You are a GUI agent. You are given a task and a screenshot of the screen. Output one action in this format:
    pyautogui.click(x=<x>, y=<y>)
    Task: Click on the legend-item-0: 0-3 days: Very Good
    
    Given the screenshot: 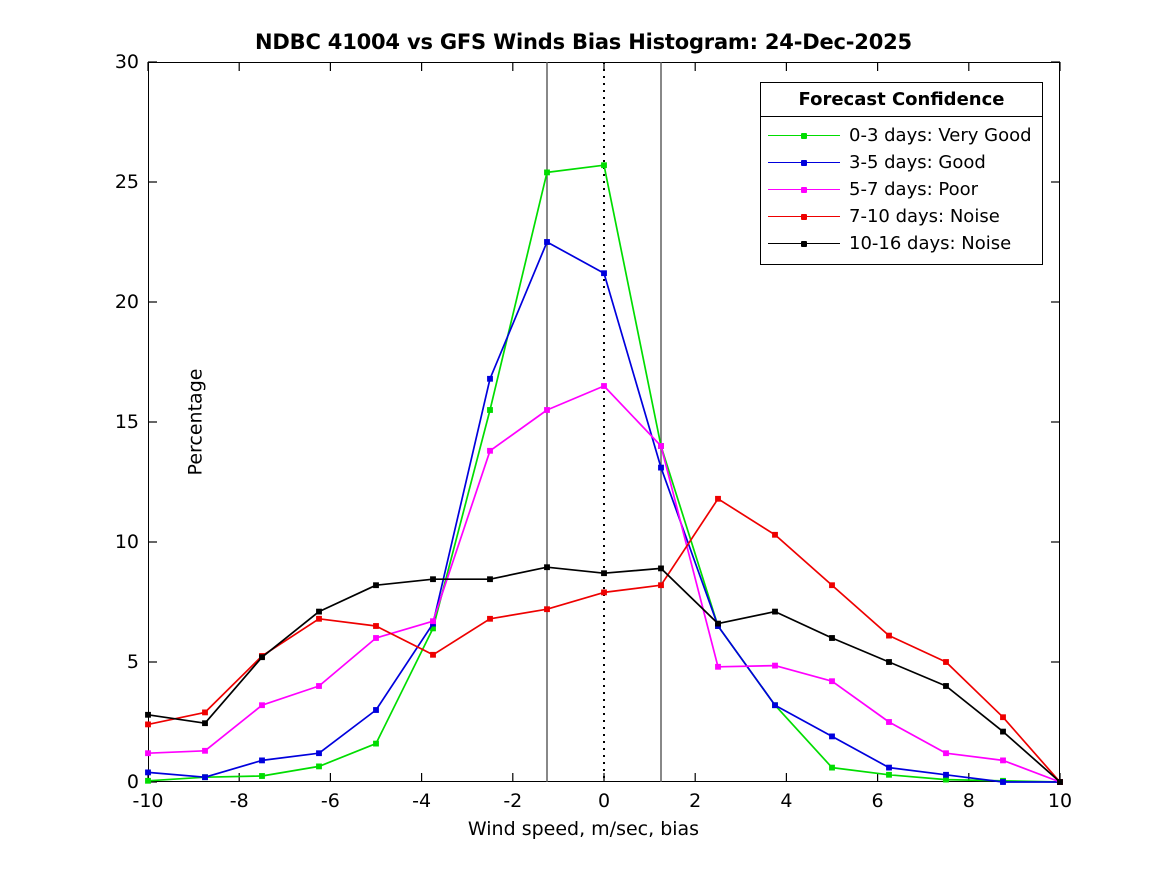 What is the action you would take?
    pyautogui.click(x=901, y=135)
    